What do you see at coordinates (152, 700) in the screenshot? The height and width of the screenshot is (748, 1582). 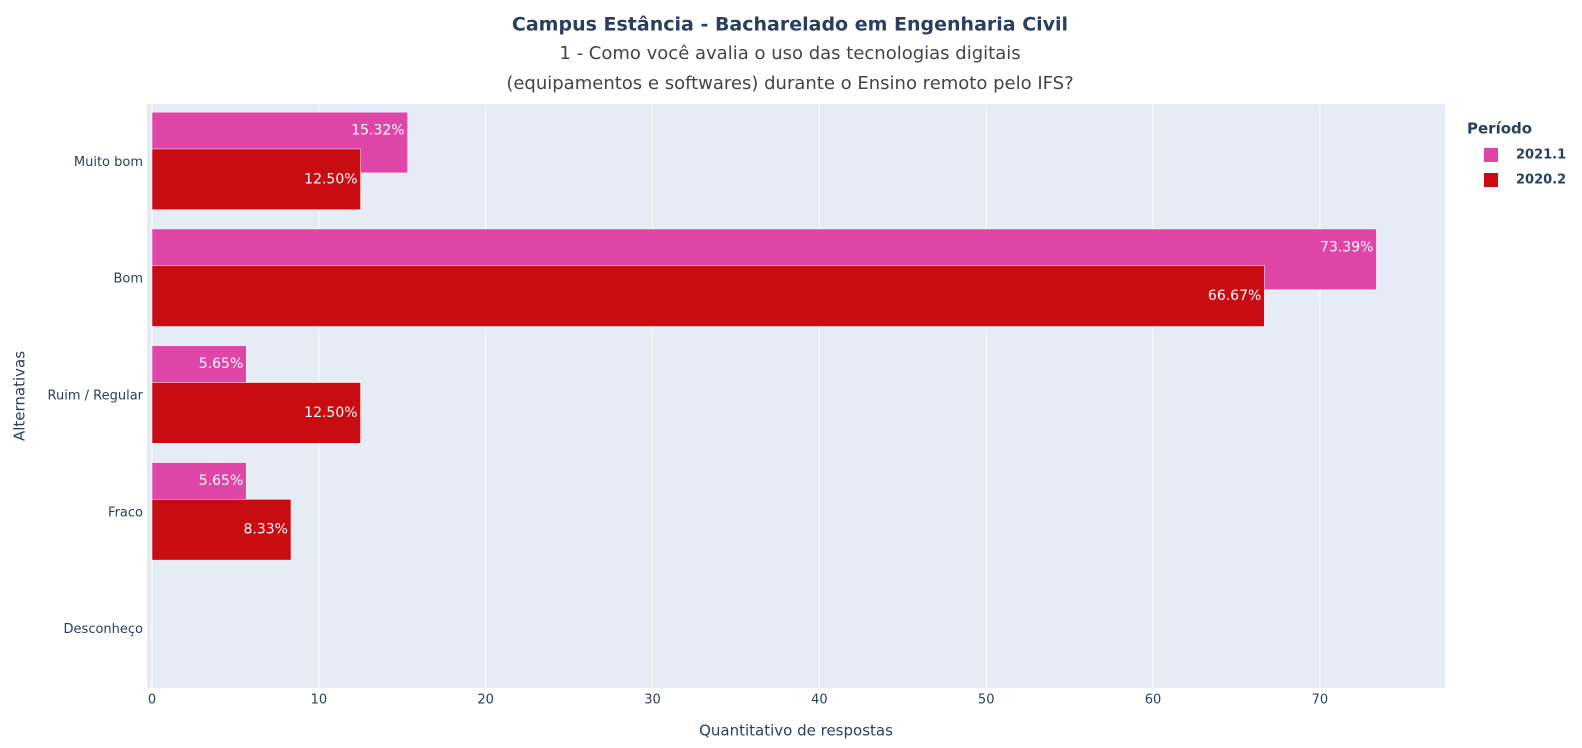 I see `x-tick-label: 0` at bounding box center [152, 700].